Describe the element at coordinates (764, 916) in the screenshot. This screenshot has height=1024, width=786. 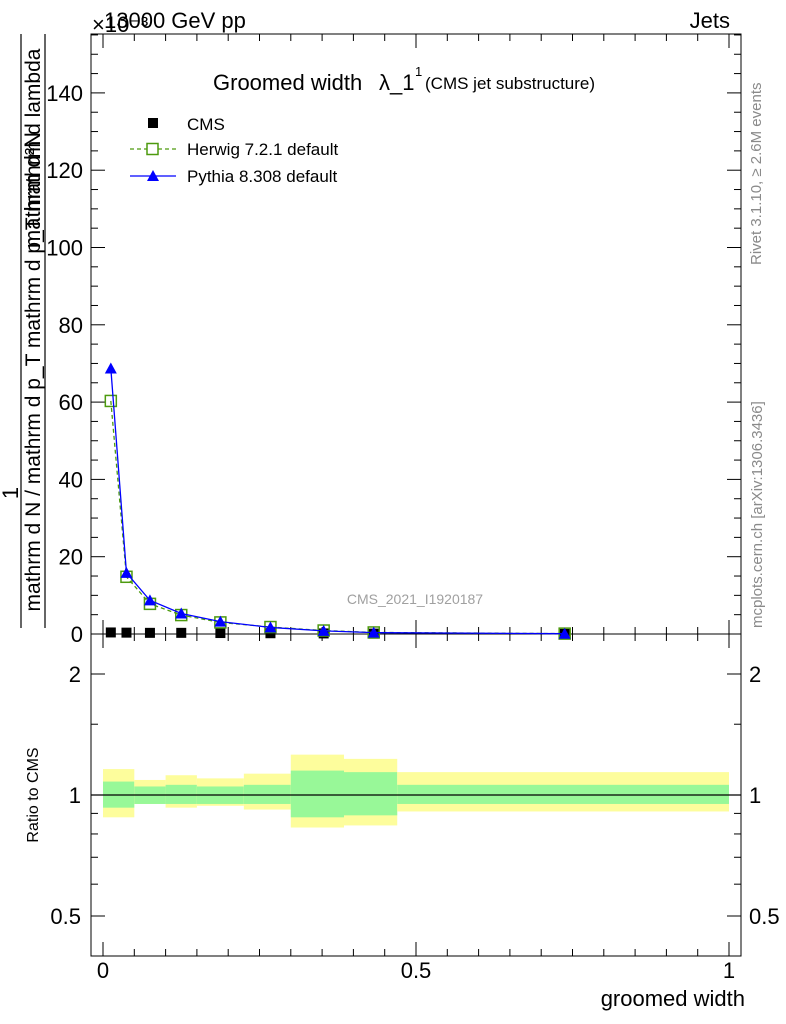
I see `ratio-y-tick-label-right: 0.5` at that location.